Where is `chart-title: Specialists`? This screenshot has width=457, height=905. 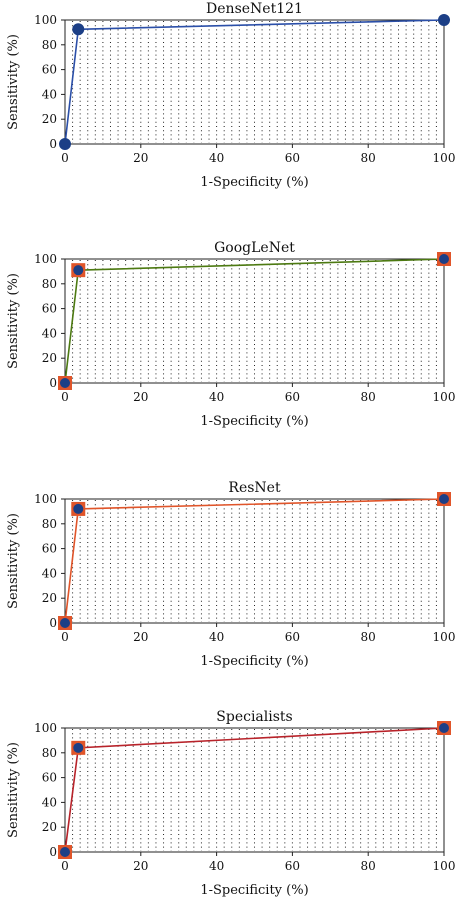 chart-title: Specialists is located at coordinates (254, 717).